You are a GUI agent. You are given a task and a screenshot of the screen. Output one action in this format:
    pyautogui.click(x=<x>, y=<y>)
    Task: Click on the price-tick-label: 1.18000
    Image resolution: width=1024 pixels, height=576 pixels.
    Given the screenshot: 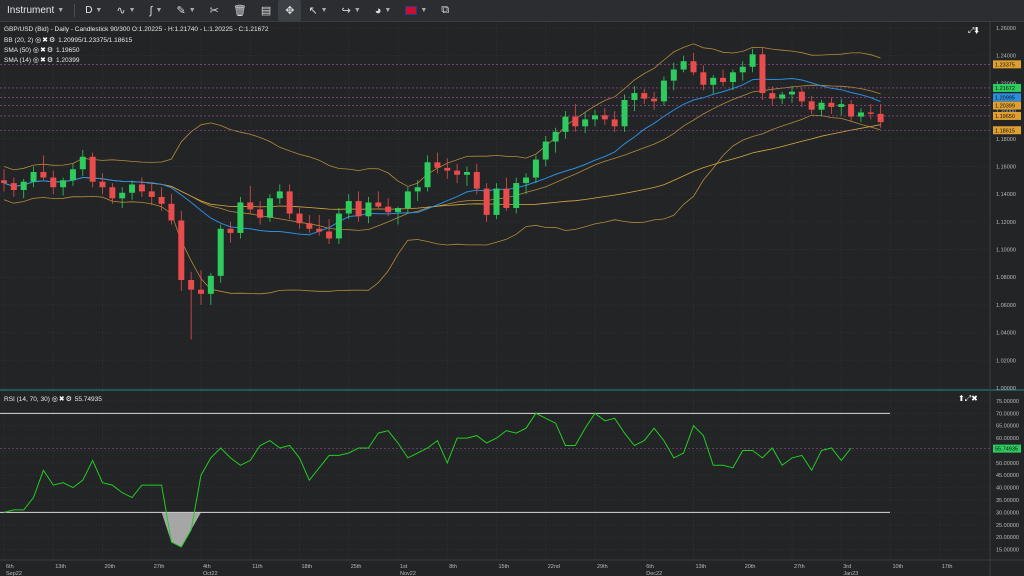 What is the action you would take?
    pyautogui.click(x=1006, y=140)
    